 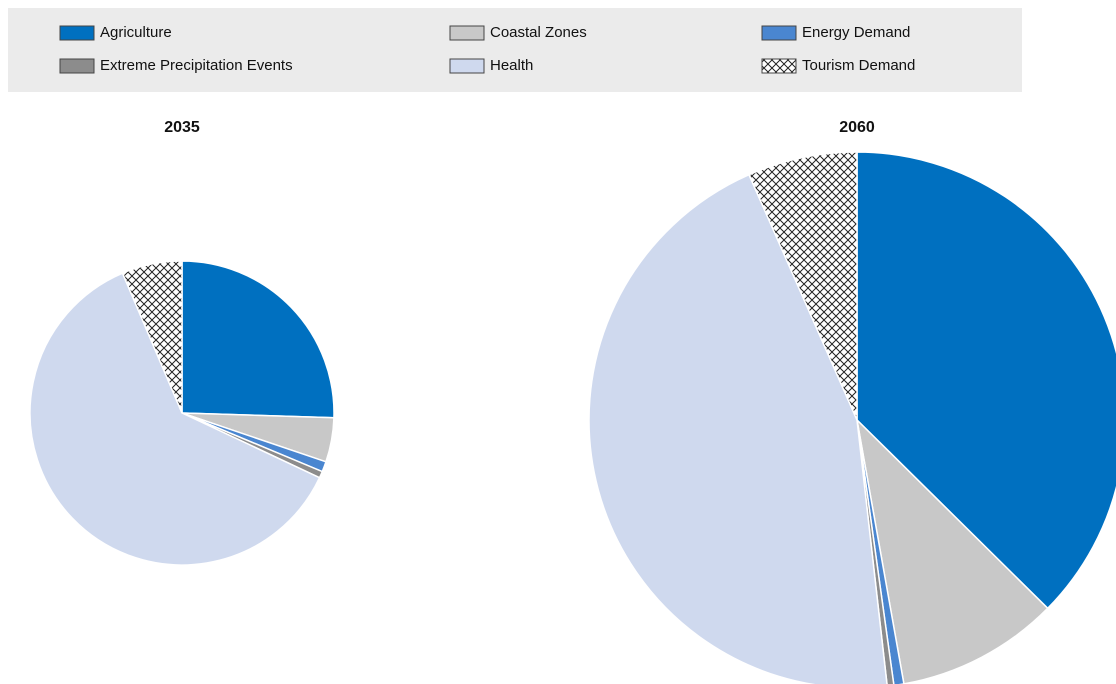 What do you see at coordinates (858, 65) in the screenshot?
I see `legend-label: Tourism Demand` at bounding box center [858, 65].